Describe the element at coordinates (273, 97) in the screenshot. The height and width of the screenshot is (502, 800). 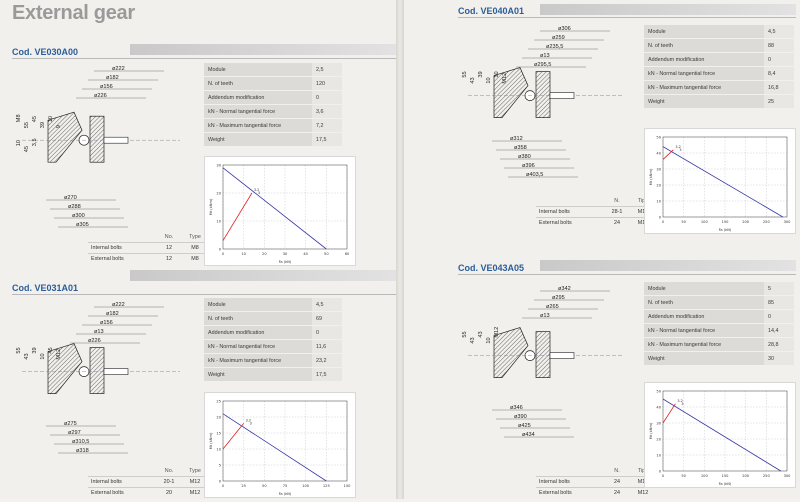
I see `spec-row: Addendum modification 0` at that location.